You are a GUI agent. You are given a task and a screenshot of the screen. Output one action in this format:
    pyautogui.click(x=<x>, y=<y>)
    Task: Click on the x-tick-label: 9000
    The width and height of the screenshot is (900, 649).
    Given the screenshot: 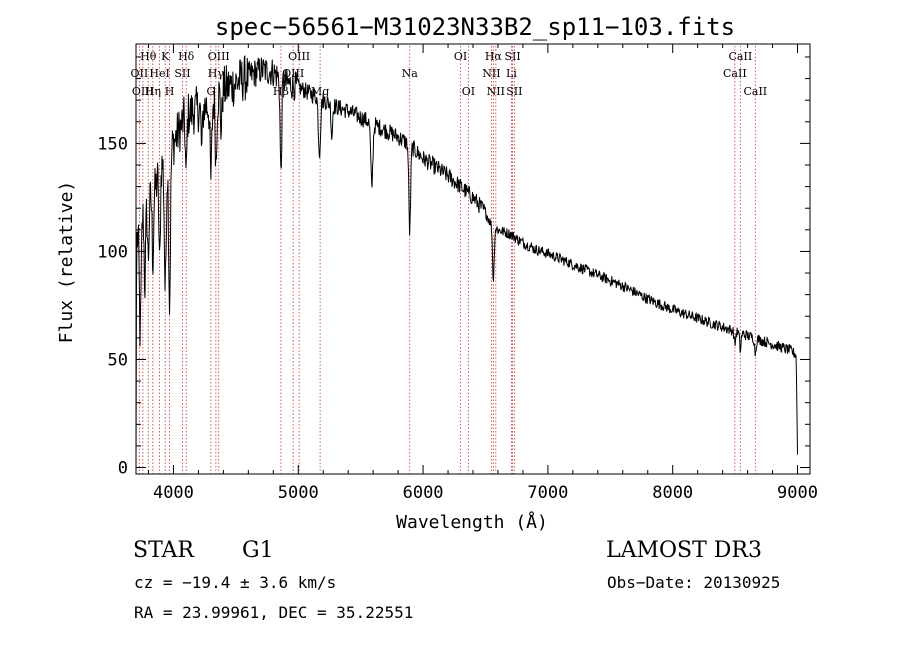 What is the action you would take?
    pyautogui.click(x=797, y=493)
    